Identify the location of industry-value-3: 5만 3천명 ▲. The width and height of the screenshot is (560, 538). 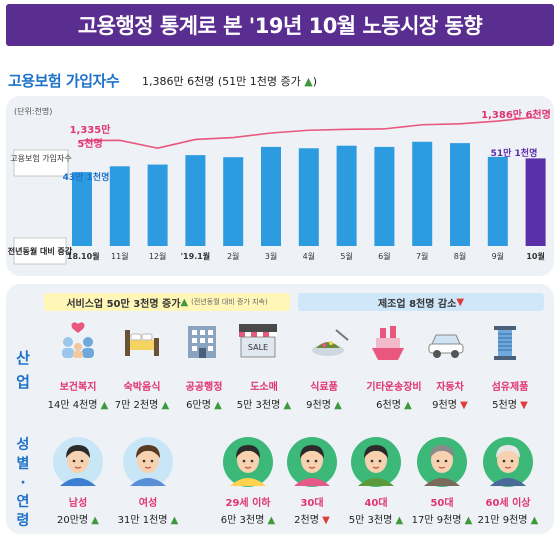
(264, 403).